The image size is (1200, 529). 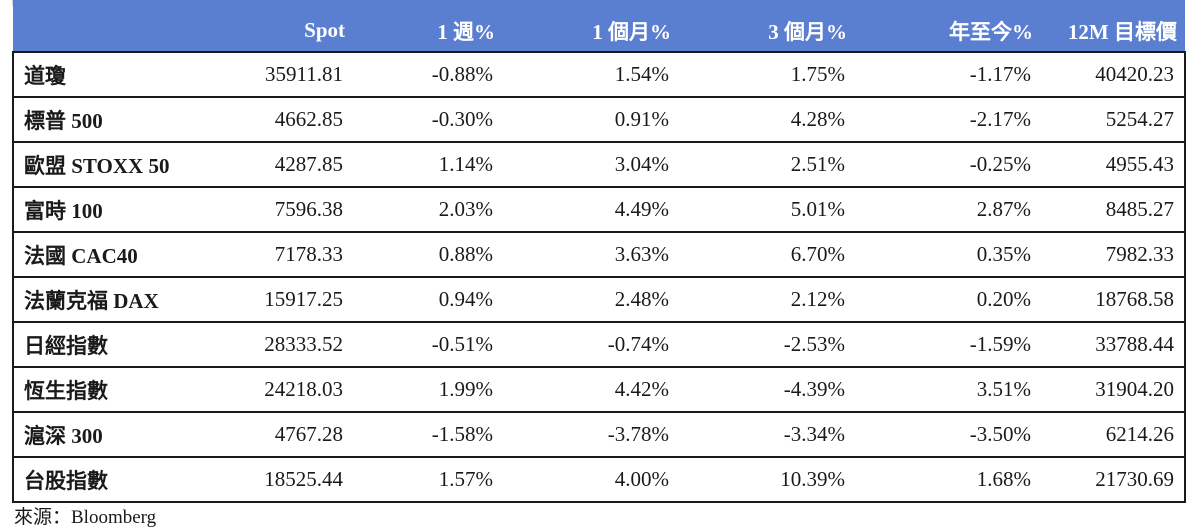 What do you see at coordinates (591, 344) in the screenshot?
I see `table-cell: -0.74%` at bounding box center [591, 344].